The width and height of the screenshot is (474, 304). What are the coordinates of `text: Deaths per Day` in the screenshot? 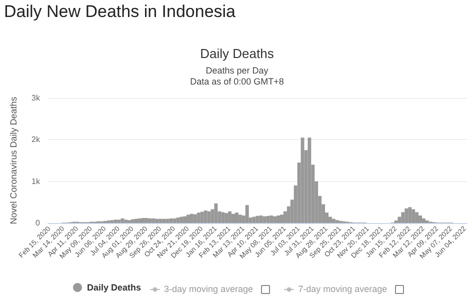 It's located at (237, 71).